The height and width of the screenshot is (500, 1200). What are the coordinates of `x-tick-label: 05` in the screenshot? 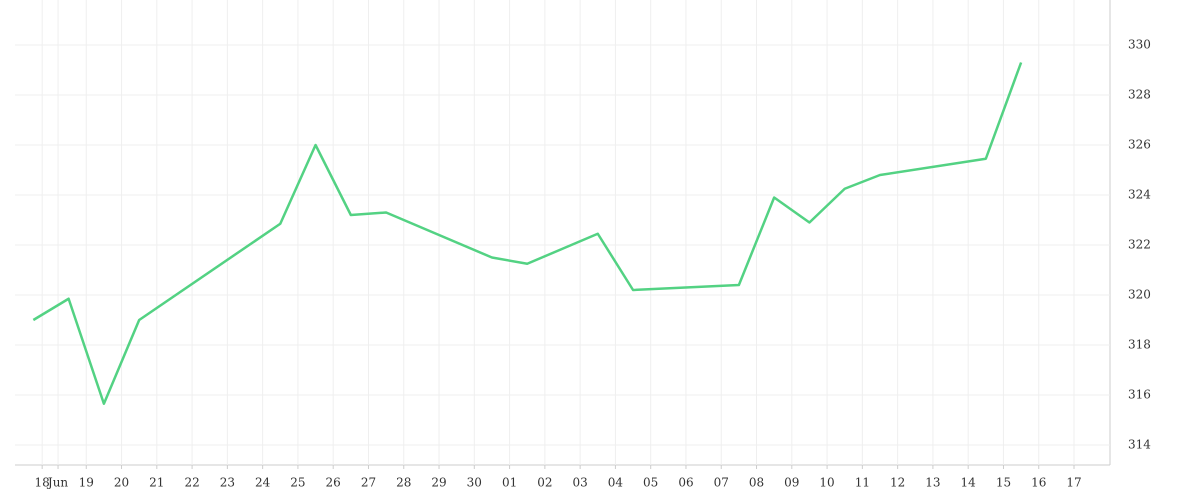 It's located at (650, 483).